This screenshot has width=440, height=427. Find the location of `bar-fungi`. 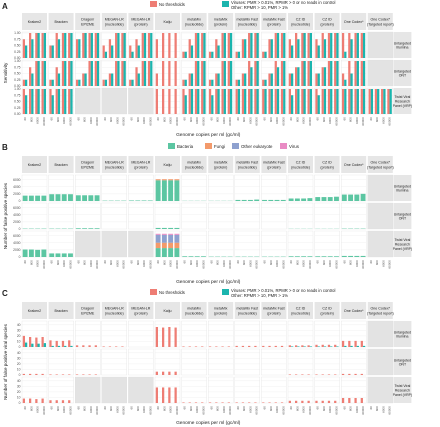

bar-fungi is located at coordinates (164, 180).